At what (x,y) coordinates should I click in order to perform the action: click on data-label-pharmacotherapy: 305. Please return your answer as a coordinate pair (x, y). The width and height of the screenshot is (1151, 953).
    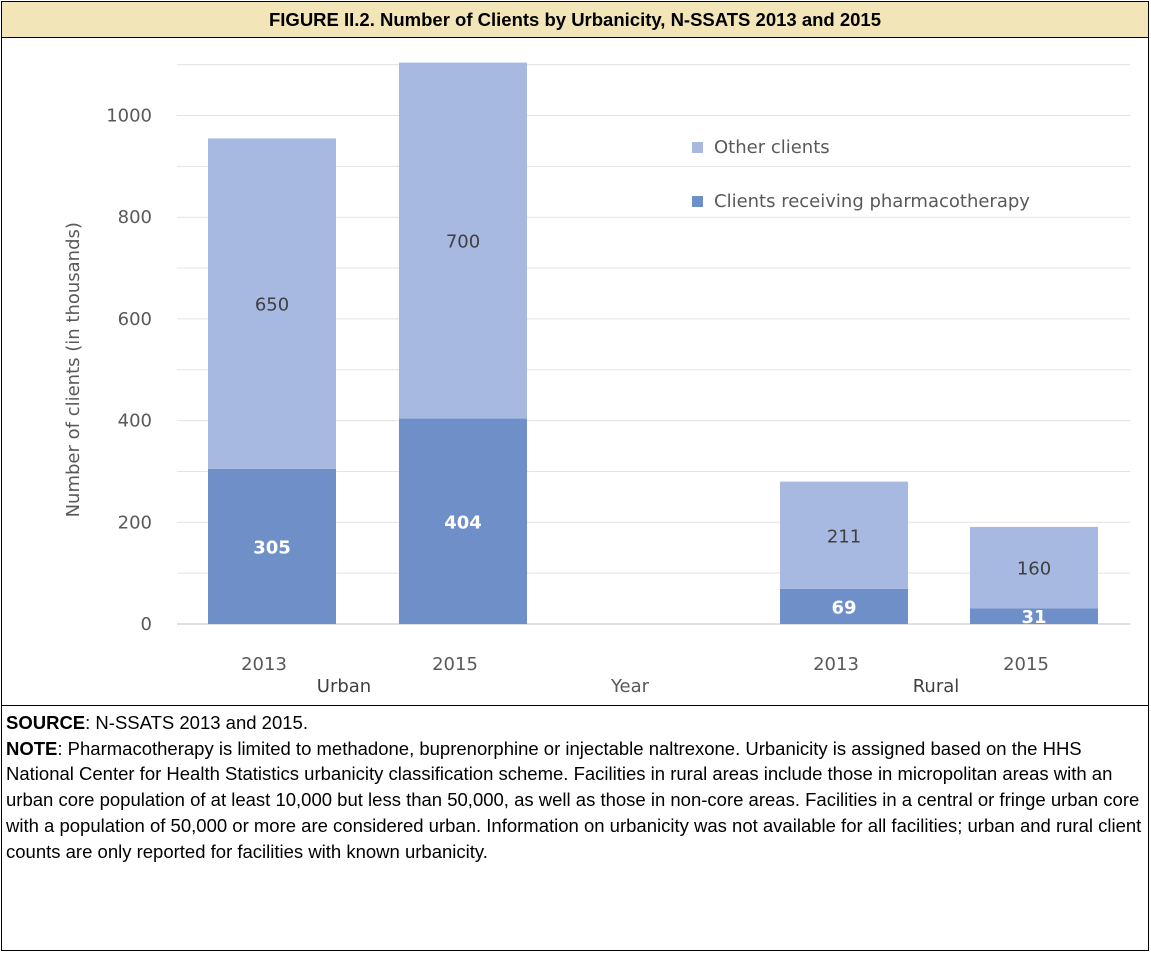
    Looking at the image, I should click on (272, 547).